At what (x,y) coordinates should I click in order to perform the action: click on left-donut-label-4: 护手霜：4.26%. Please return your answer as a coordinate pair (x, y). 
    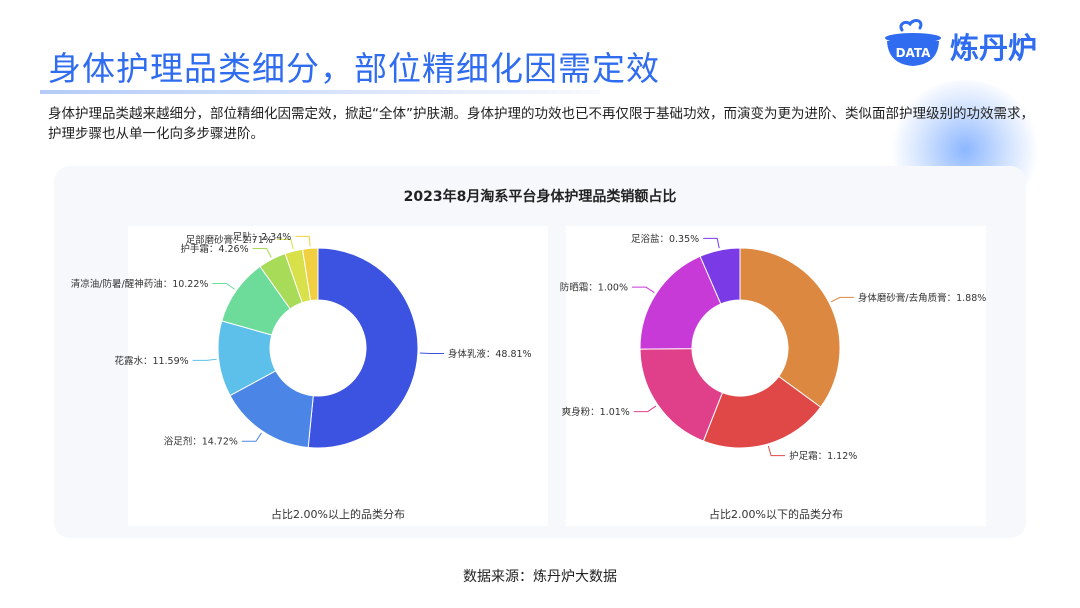
    Looking at the image, I should click on (214, 249).